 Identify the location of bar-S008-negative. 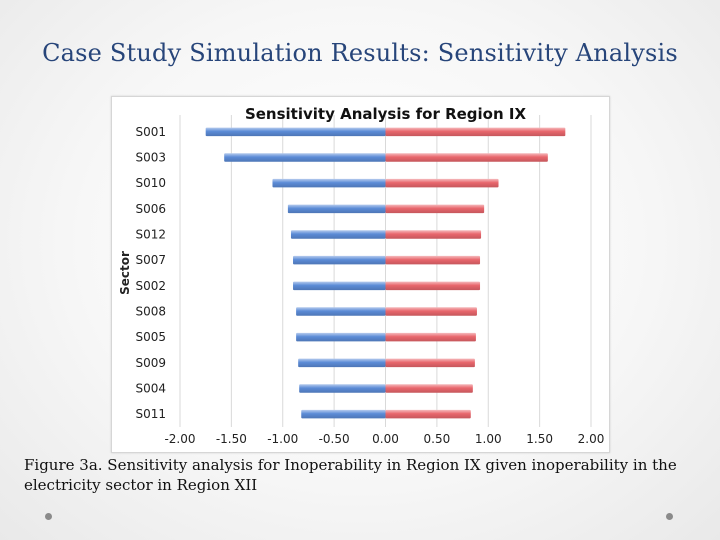
(341, 311).